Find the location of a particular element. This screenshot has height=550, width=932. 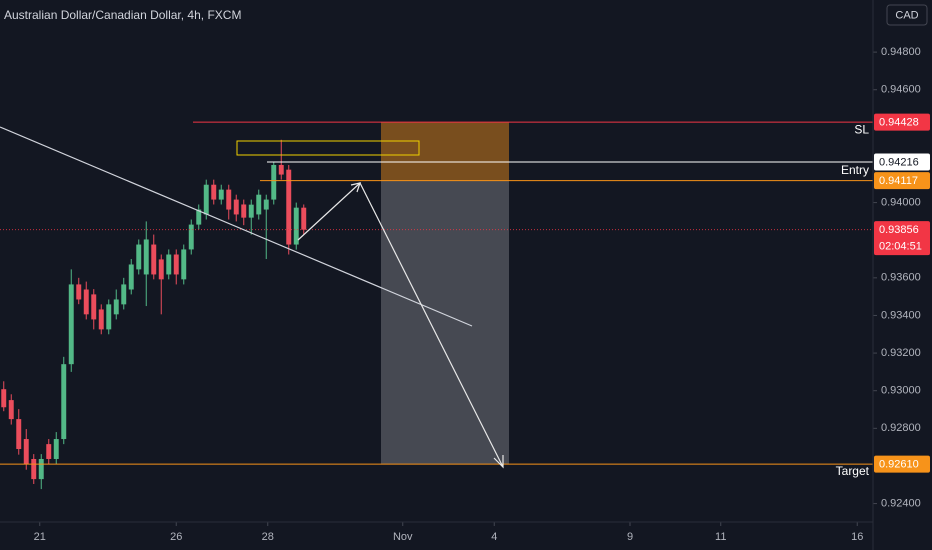

currency-label: CAD is located at coordinates (906, 15).